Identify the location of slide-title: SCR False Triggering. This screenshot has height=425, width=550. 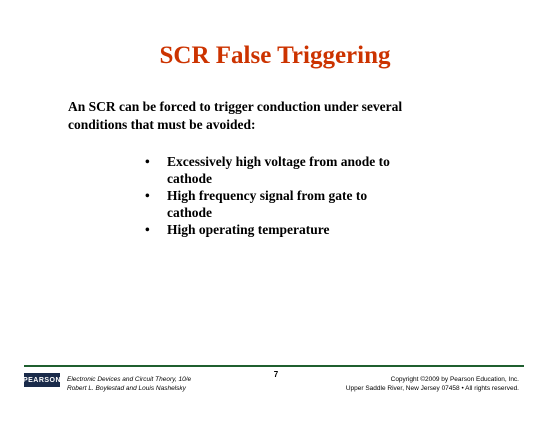
(275, 55).